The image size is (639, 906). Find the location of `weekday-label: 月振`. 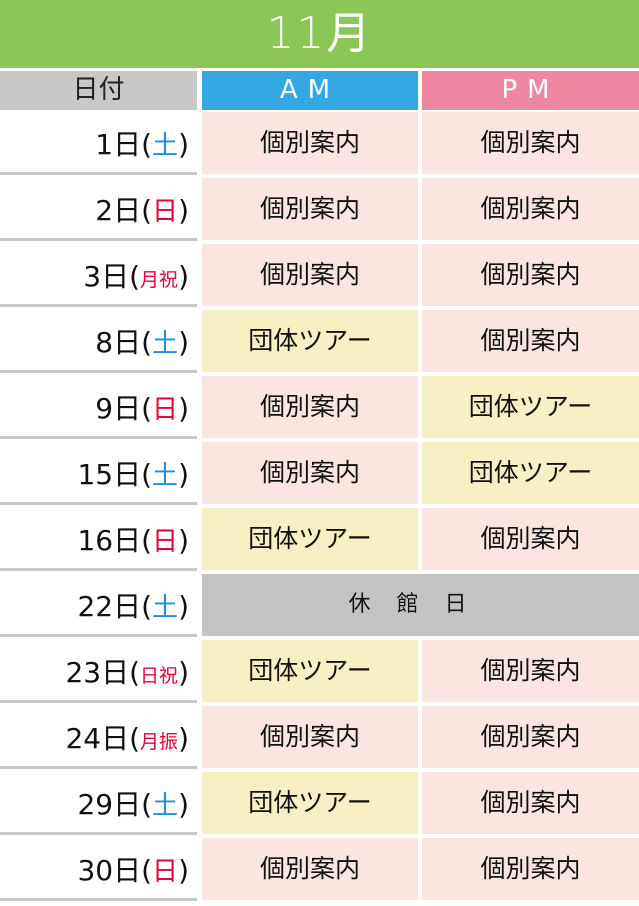

weekday-label: 月振 is located at coordinates (159, 742).